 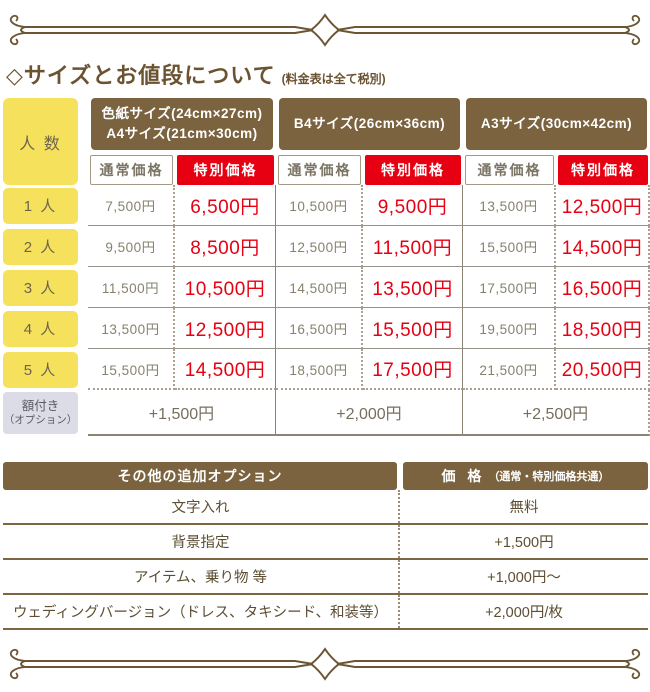 I want to click on option-row: アイテム、乗り物 等 +1,000円～, so click(x=325, y=577).